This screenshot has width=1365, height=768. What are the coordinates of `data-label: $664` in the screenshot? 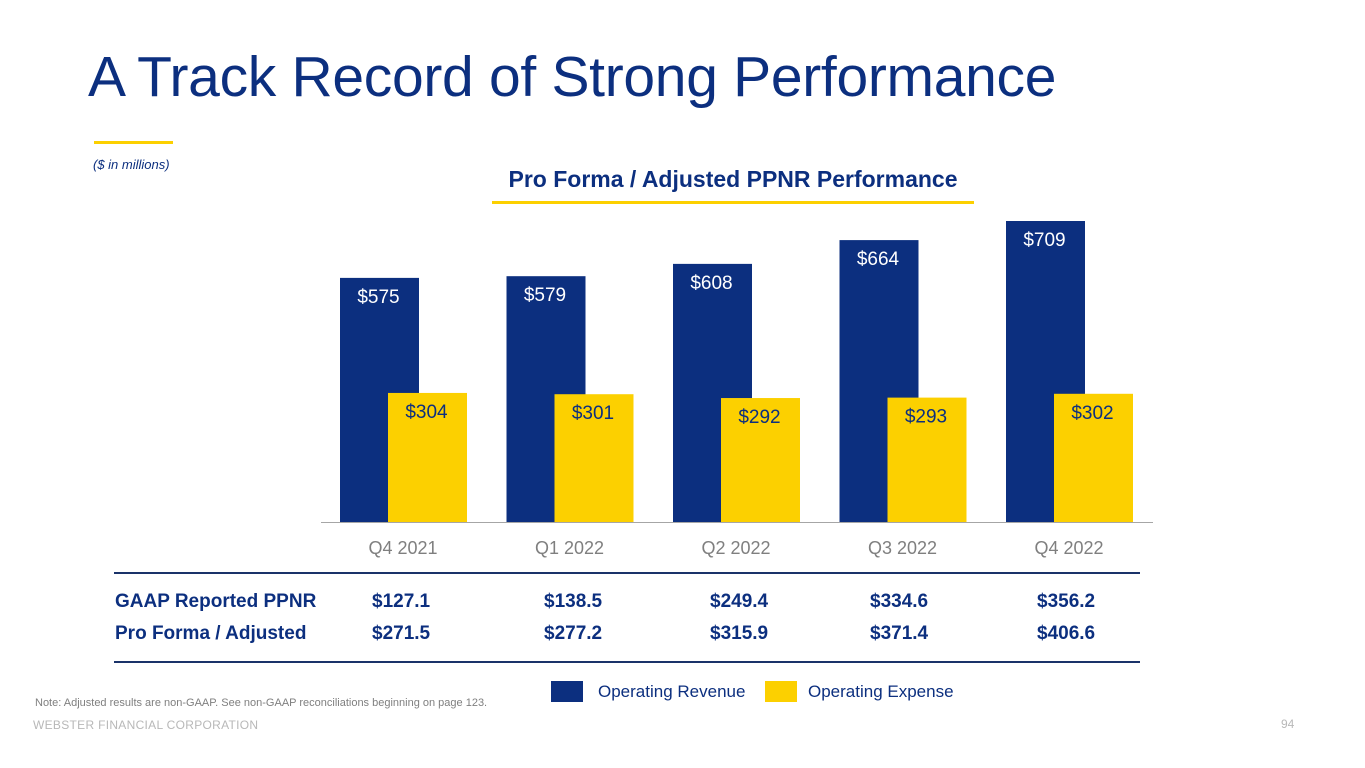 It's located at (878, 259).